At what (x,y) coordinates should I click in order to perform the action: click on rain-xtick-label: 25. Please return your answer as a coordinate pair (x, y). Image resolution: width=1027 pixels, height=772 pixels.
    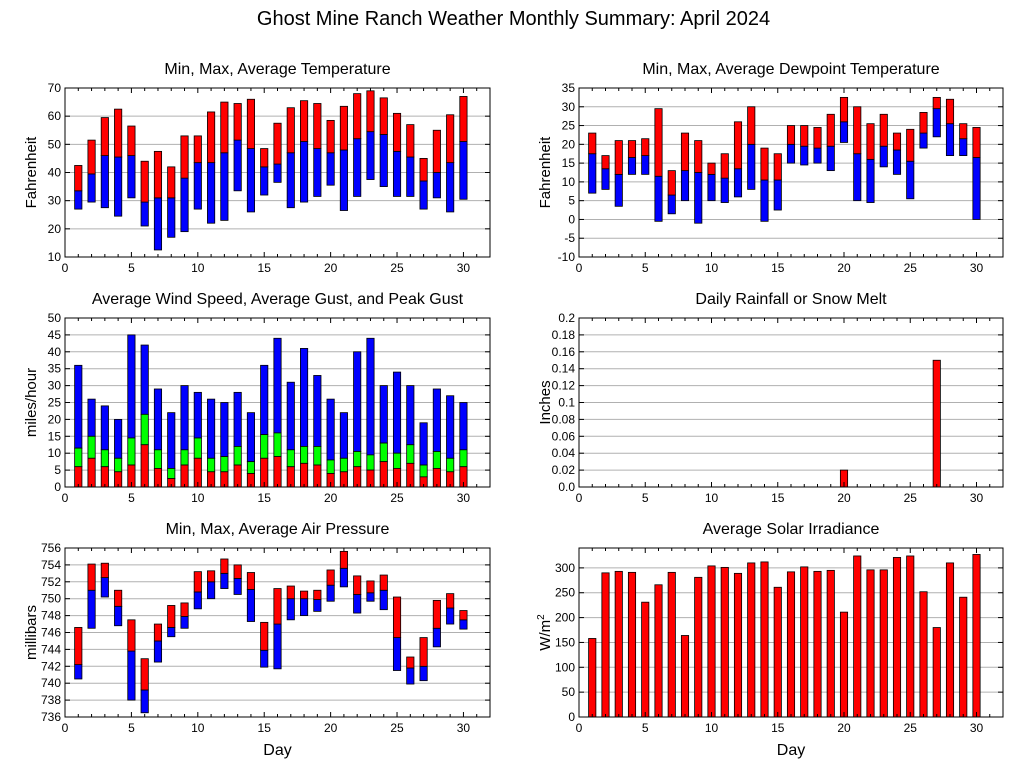
    Looking at the image, I should click on (911, 498).